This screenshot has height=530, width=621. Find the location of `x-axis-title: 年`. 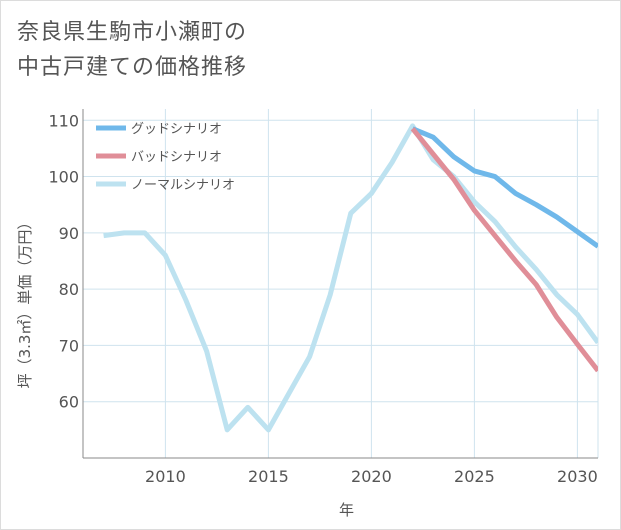

x-axis-title: 年 is located at coordinates (346, 510).